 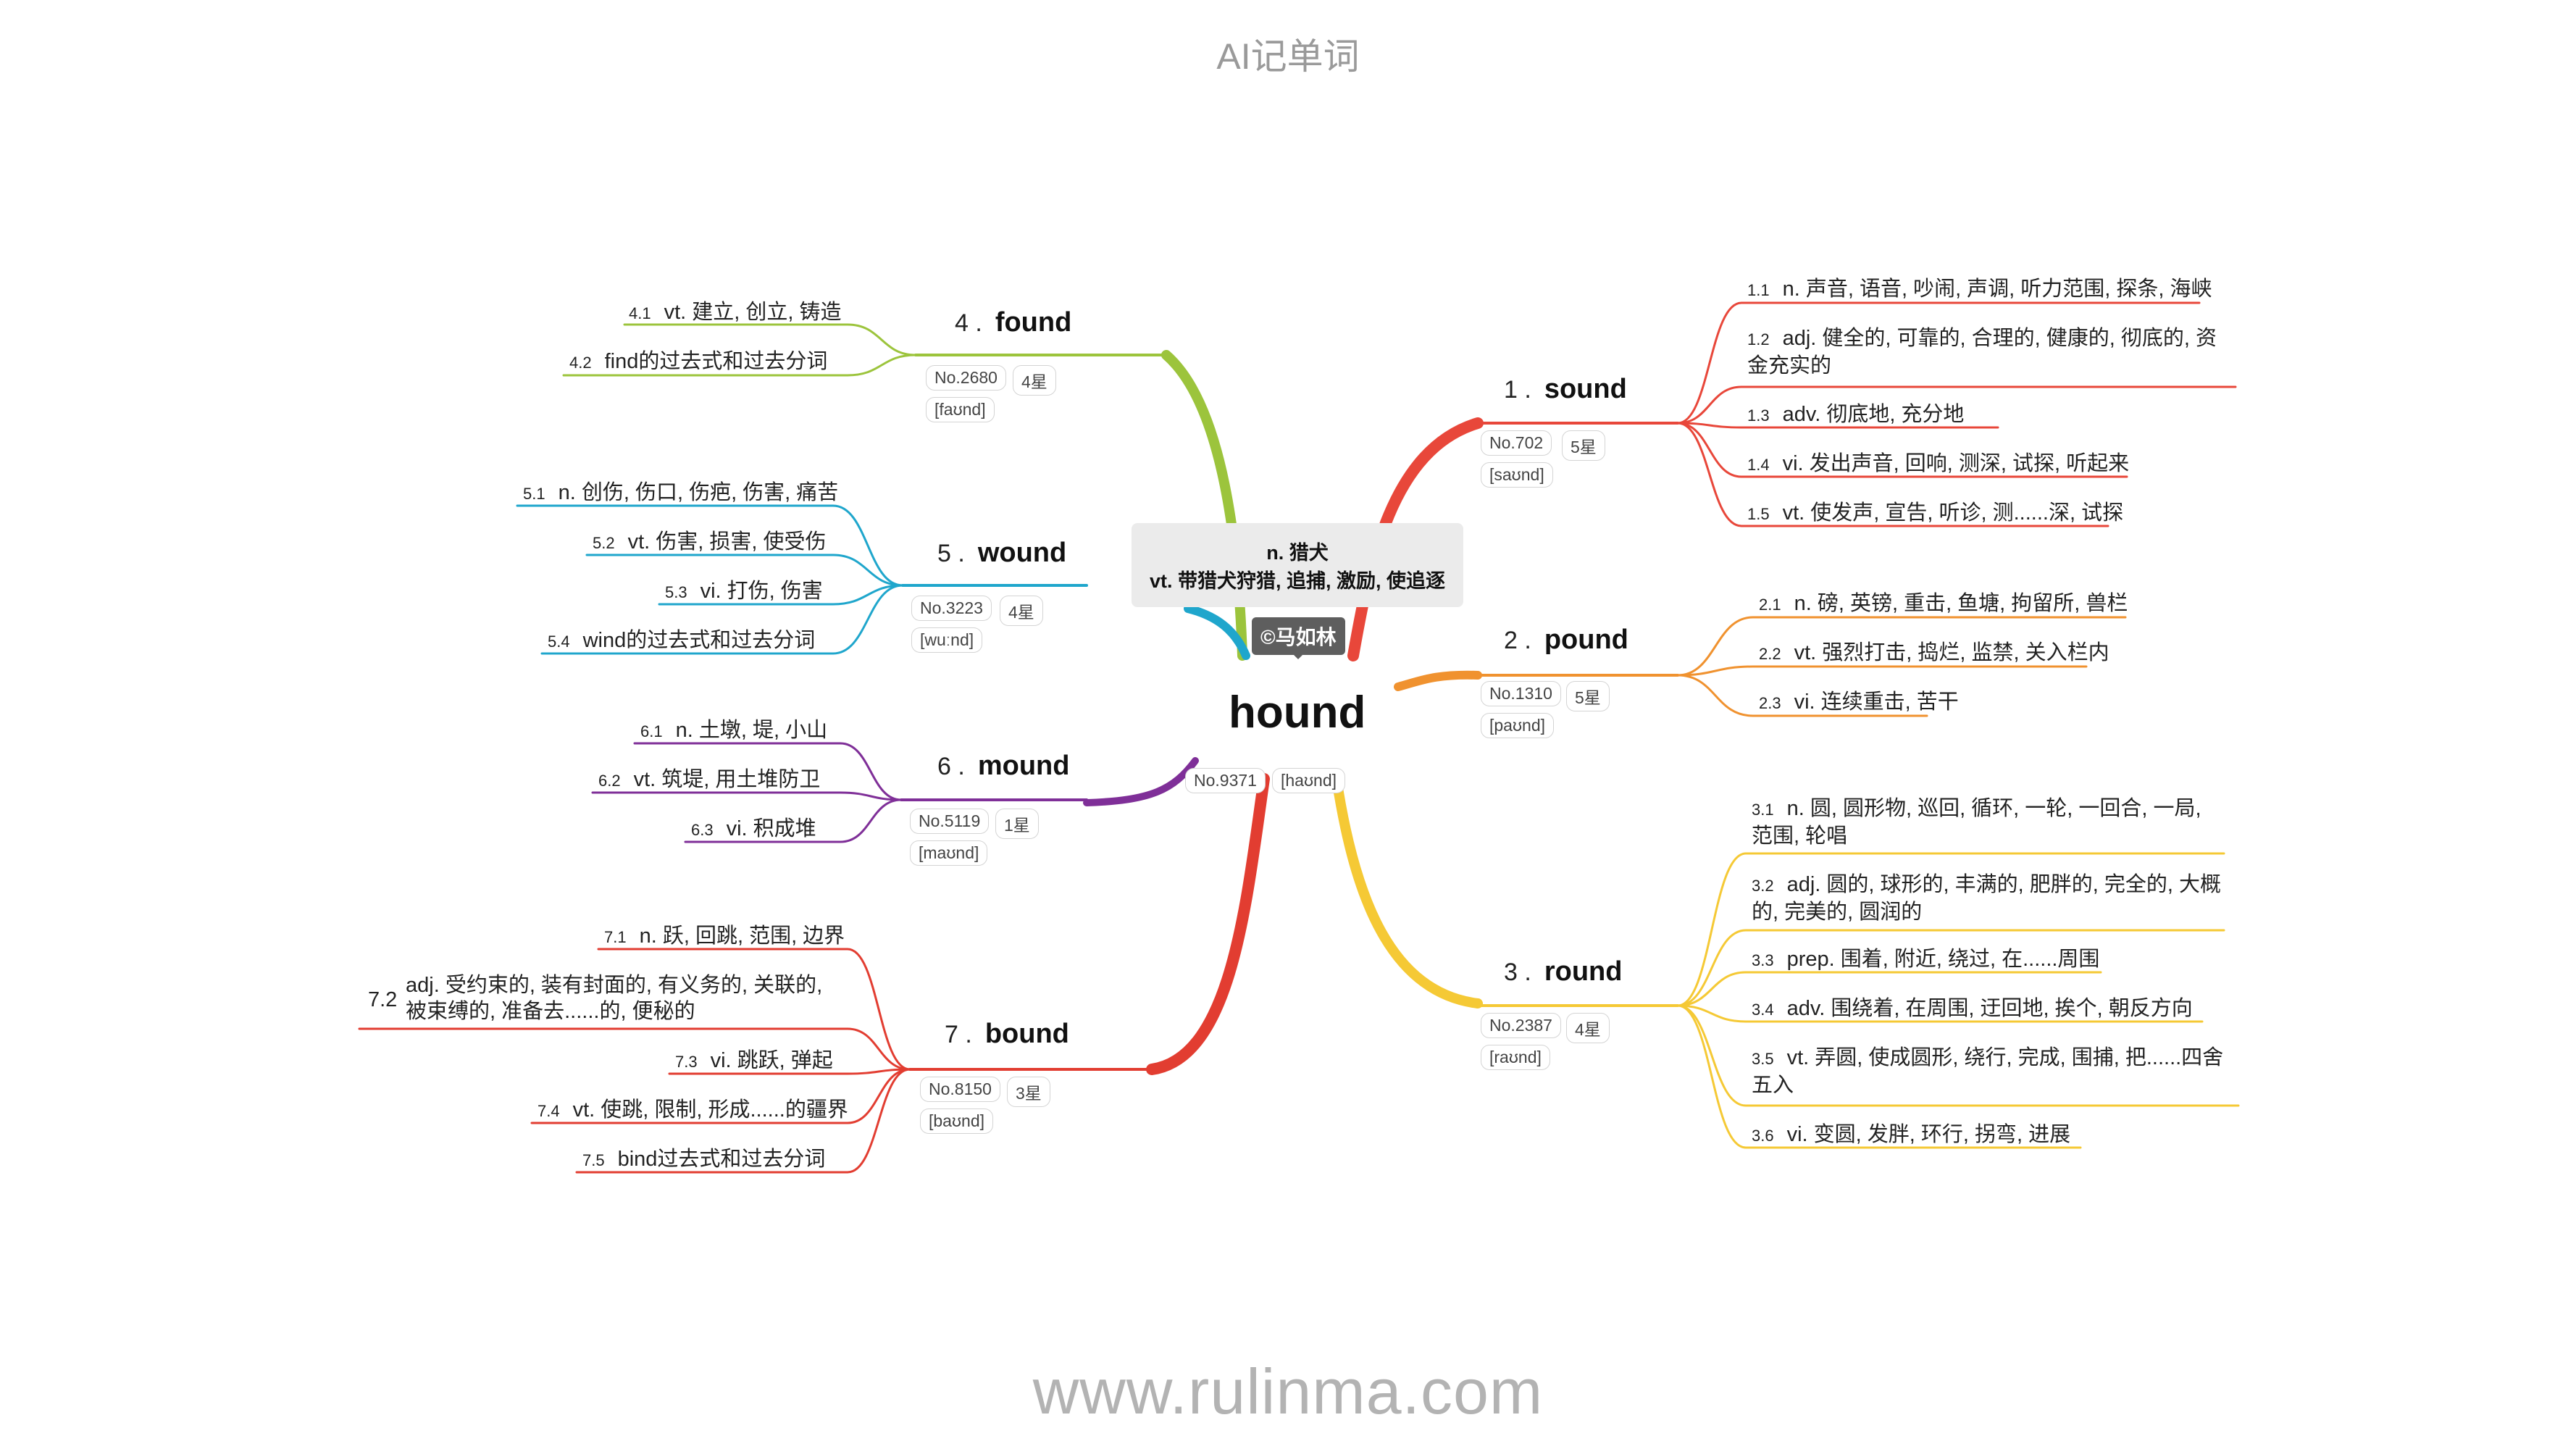 I want to click on leaf-5-3: 5.3 vi. 打伤, 伤害, so click(x=744, y=592).